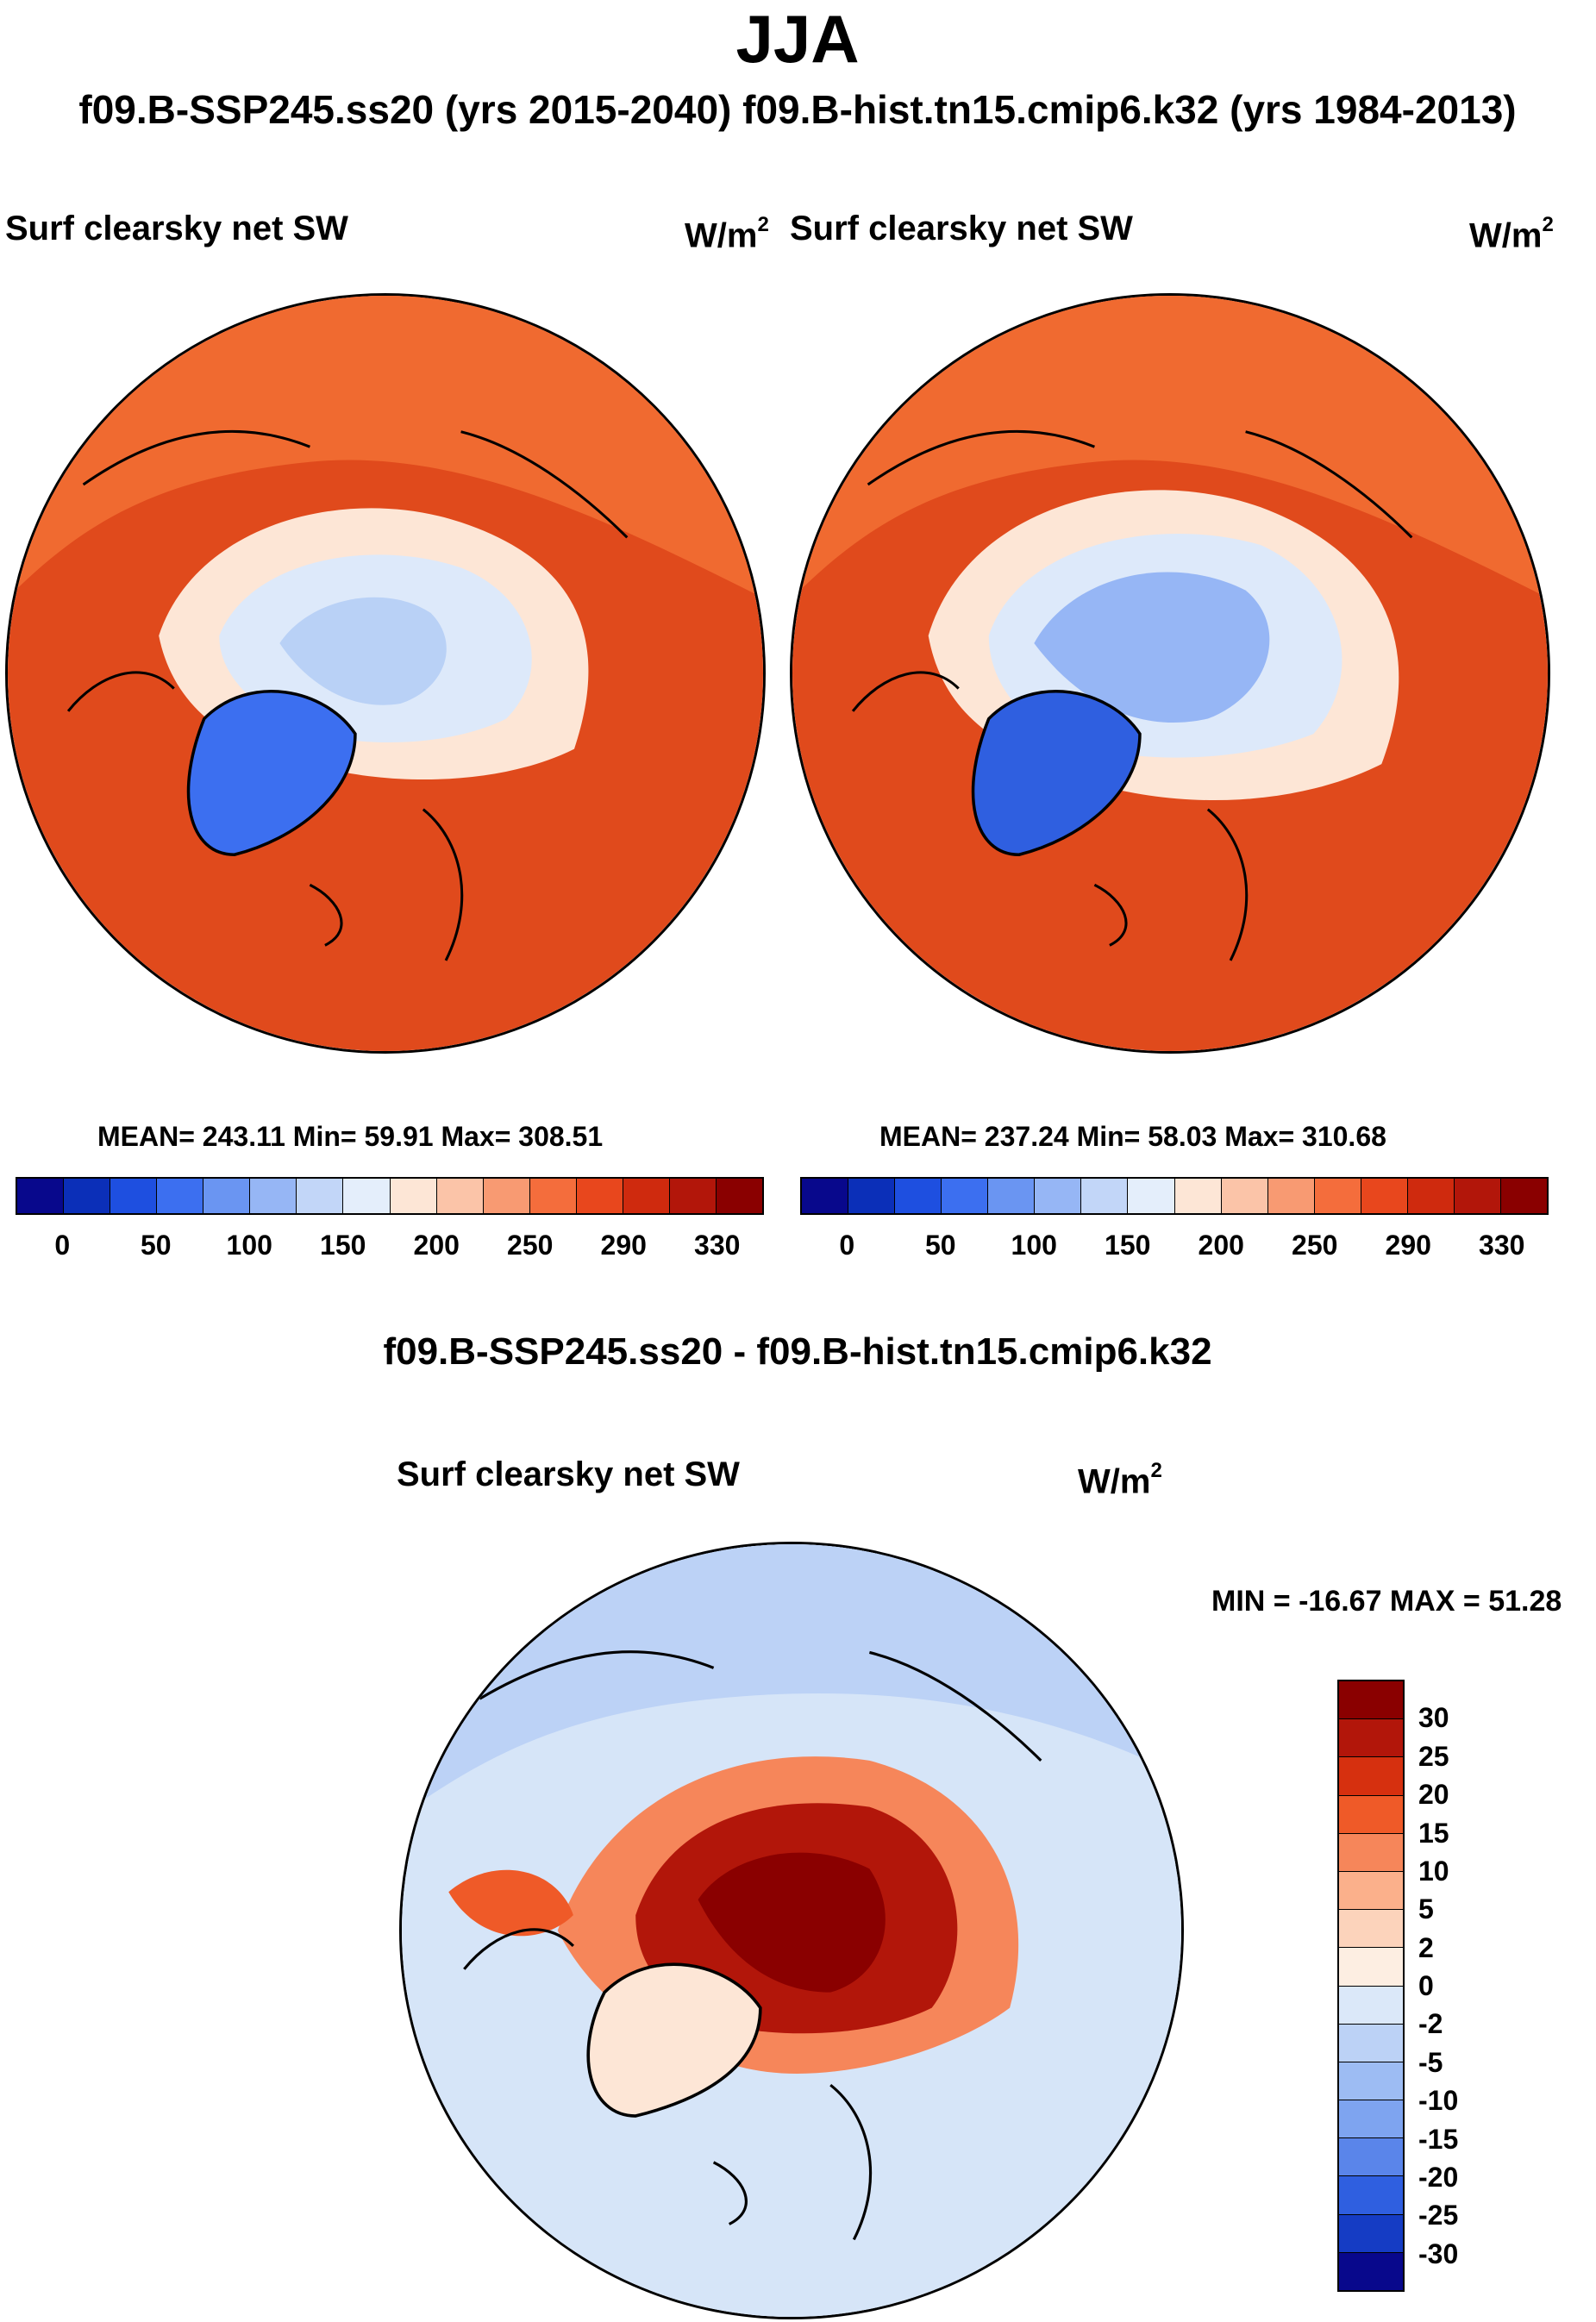 This screenshot has height=2322, width=1596. What do you see at coordinates (1426, 1909) in the screenshot?
I see `colorbar-tick-label: 5` at bounding box center [1426, 1909].